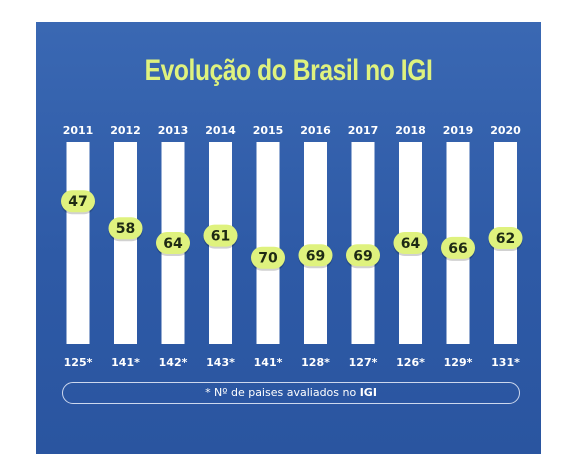  I want to click on bar-2017, so click(363, 243).